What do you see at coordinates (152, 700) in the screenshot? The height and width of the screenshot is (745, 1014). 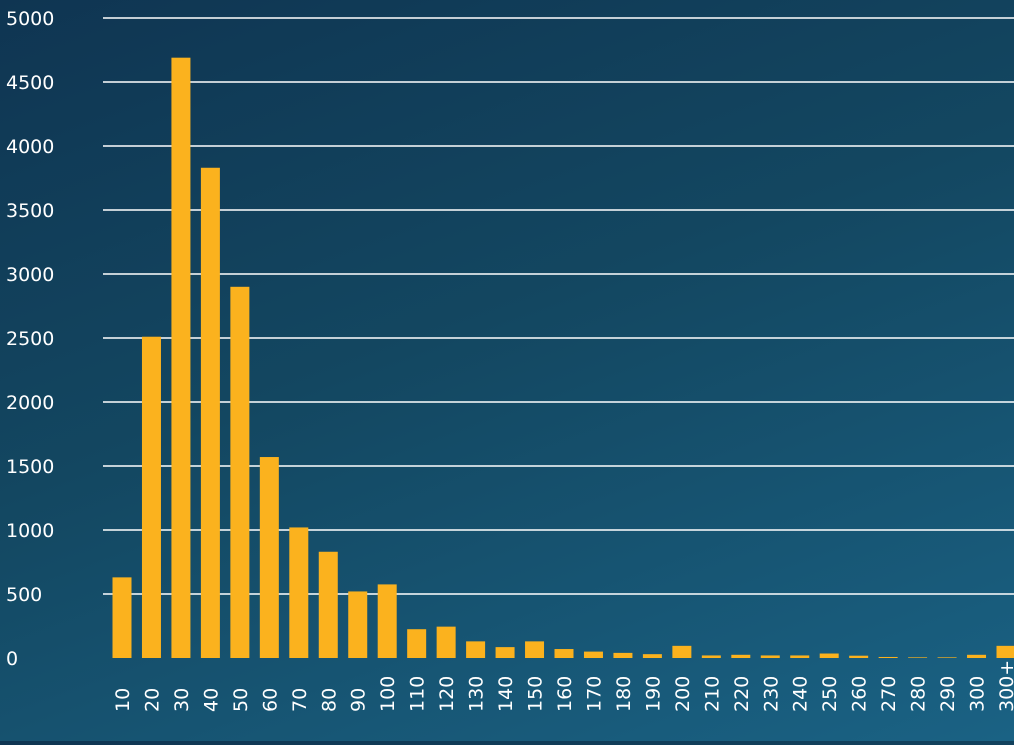 I see `x-tick-label: 20` at bounding box center [152, 700].